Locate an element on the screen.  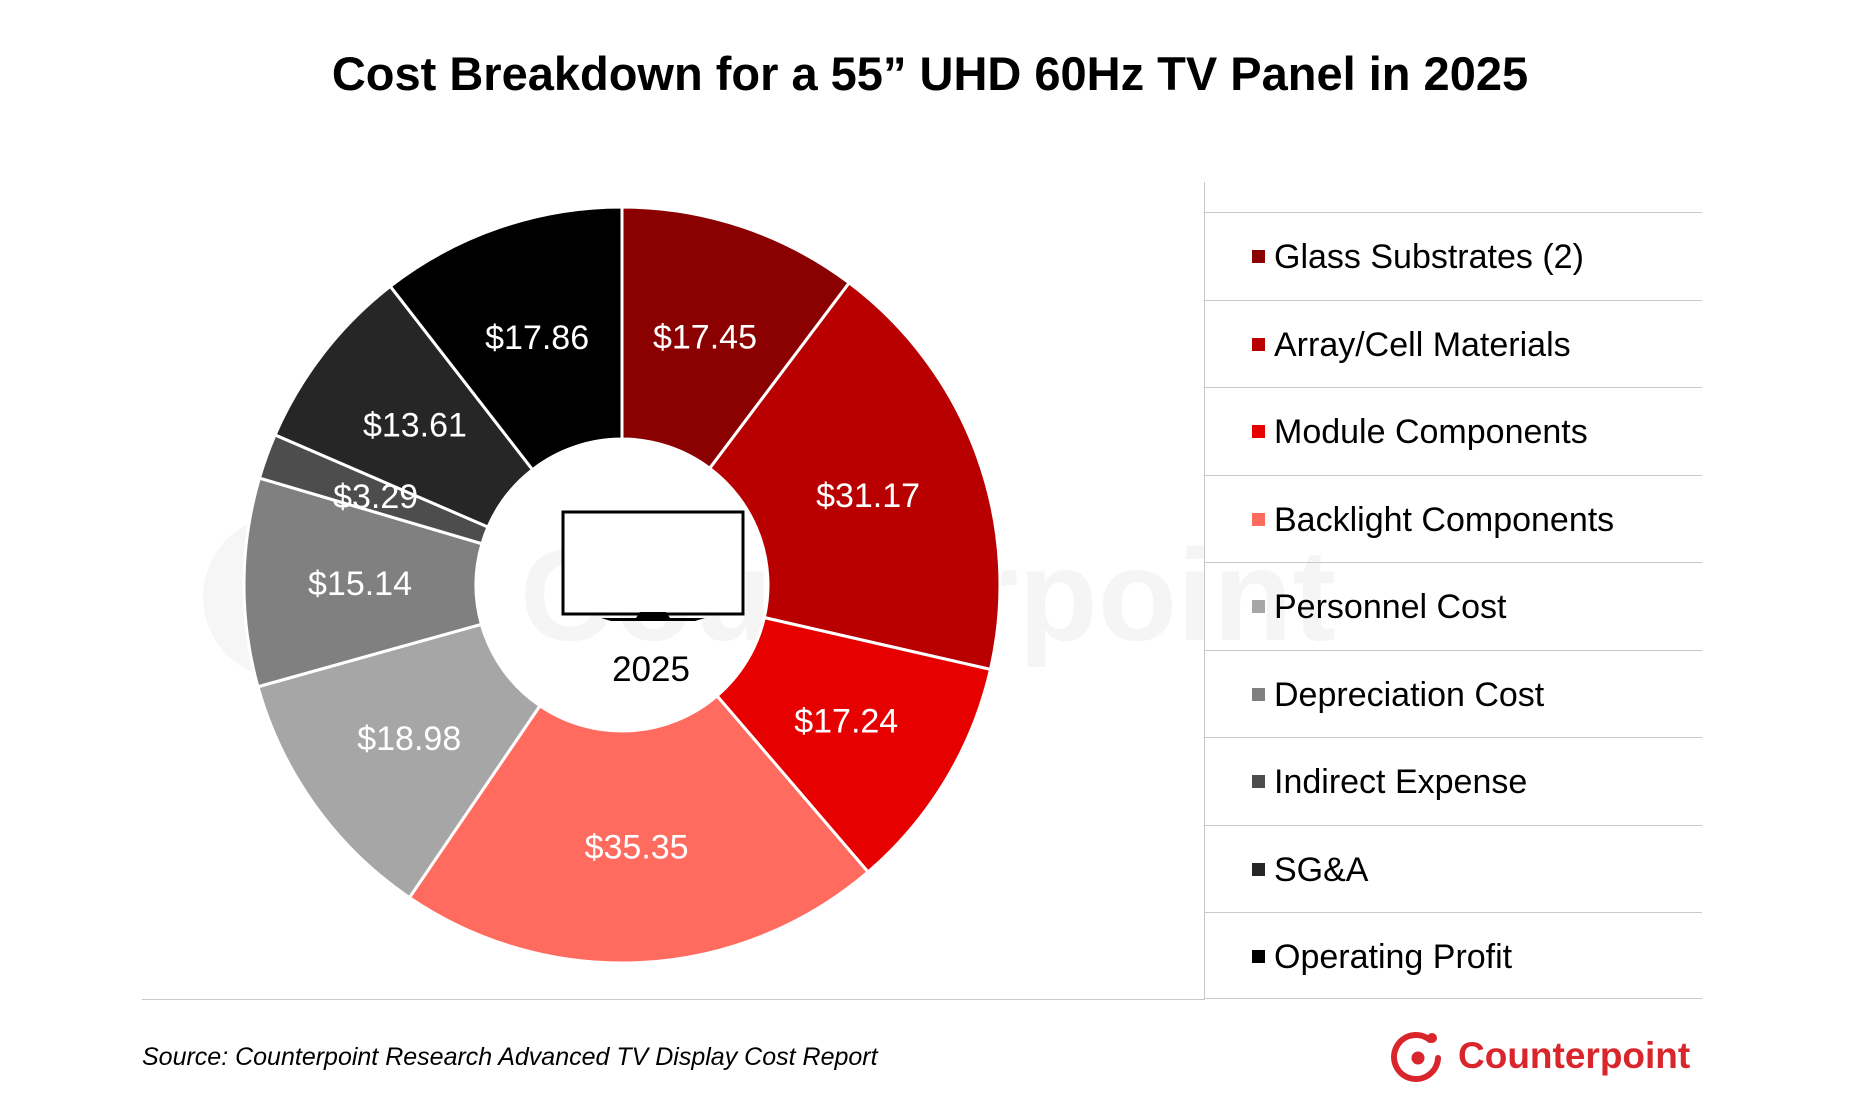
tv-icon is located at coordinates (653, 565).